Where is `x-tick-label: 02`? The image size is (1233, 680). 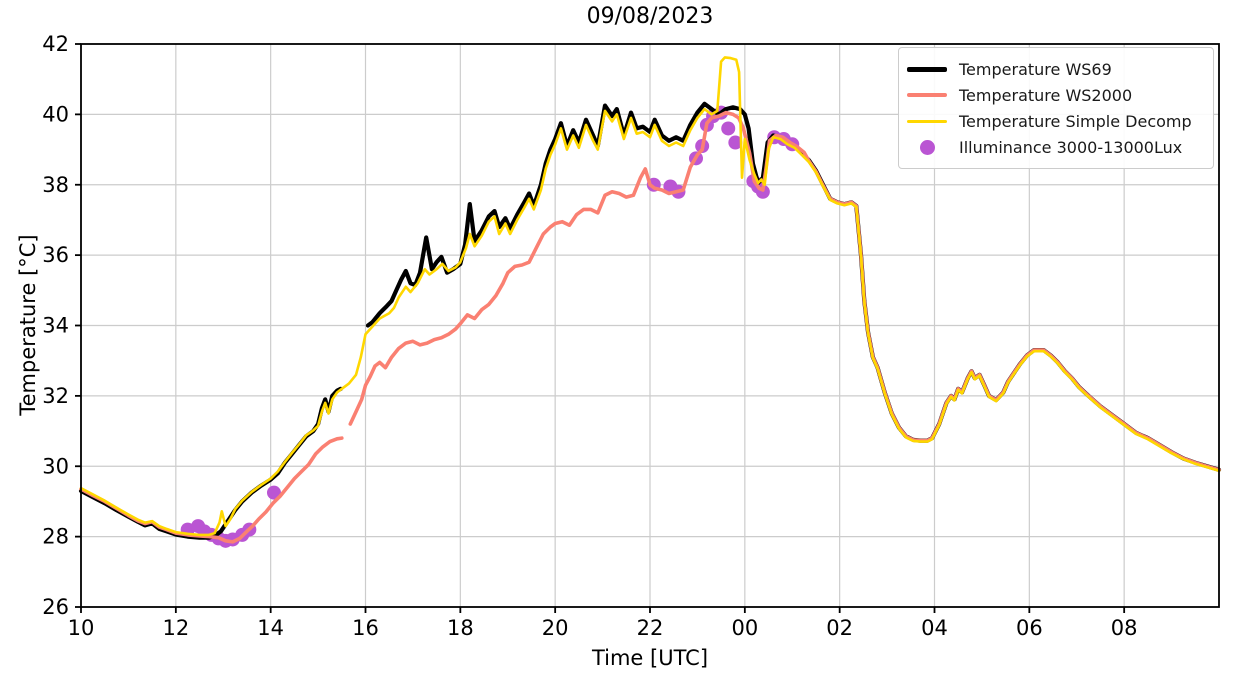
x-tick-label: 02 is located at coordinates (839, 628).